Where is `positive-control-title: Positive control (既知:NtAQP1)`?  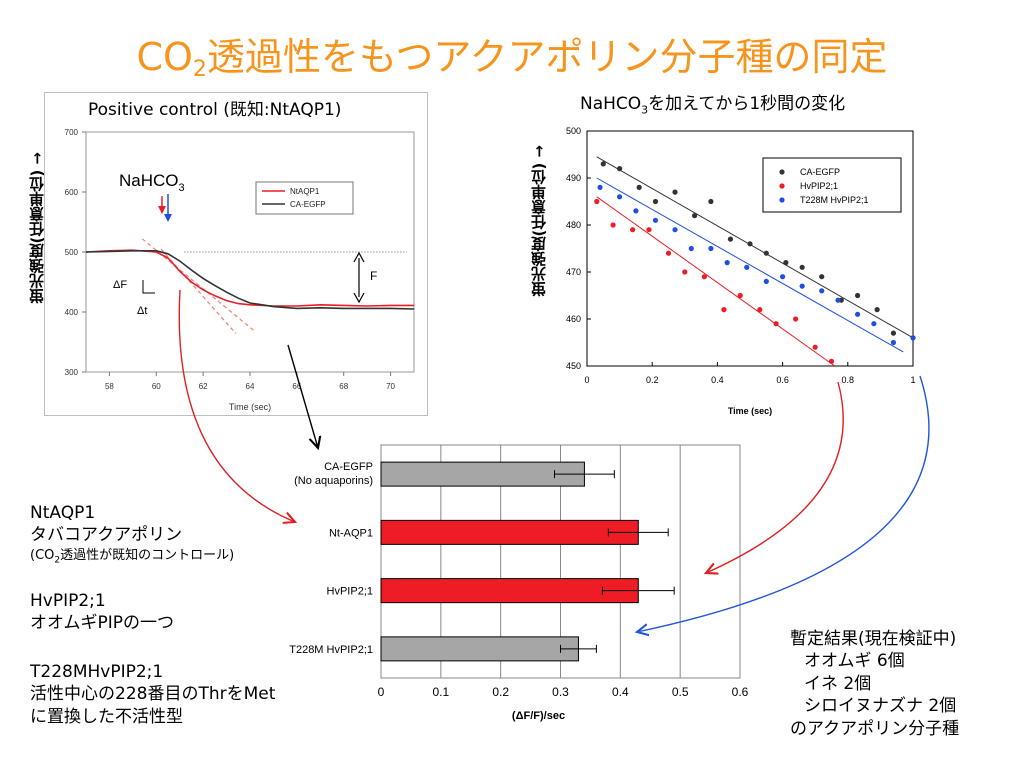
positive-control-title: Positive control (既知:NtAQP1) is located at coordinates (215, 110).